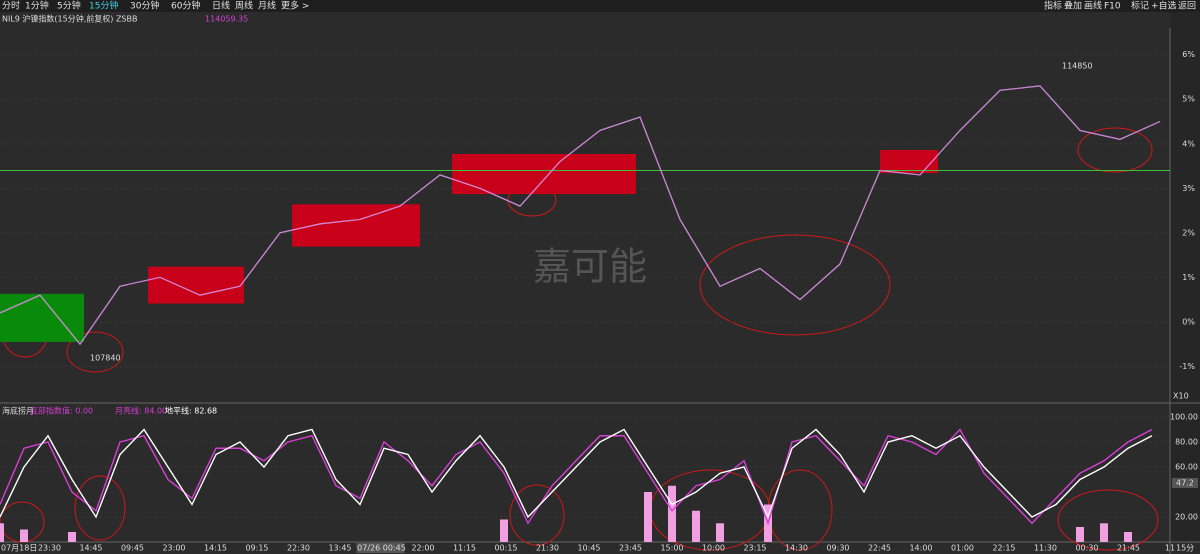 This screenshot has height=554, width=1200. I want to click on watermark: 嘉可能, so click(590, 267).